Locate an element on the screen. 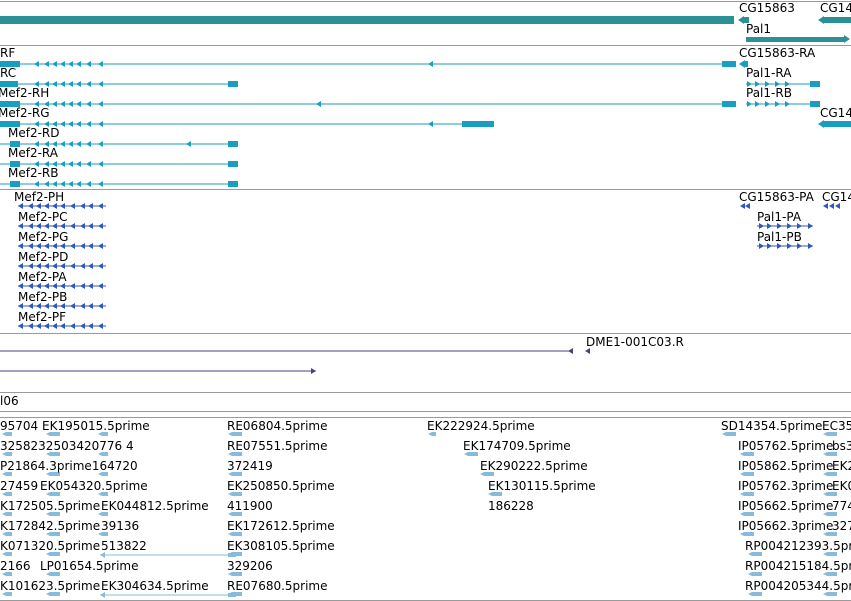 Image resolution: width=851 pixels, height=601 pixels. feature-block is located at coordinates (232, 555).